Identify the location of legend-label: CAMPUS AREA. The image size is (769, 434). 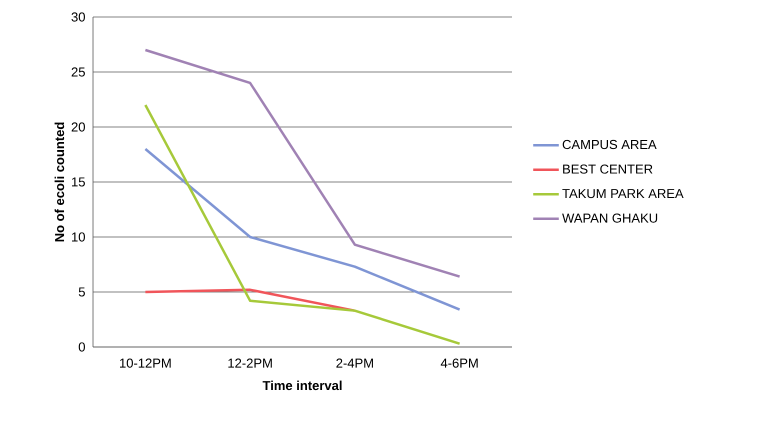
(609, 145).